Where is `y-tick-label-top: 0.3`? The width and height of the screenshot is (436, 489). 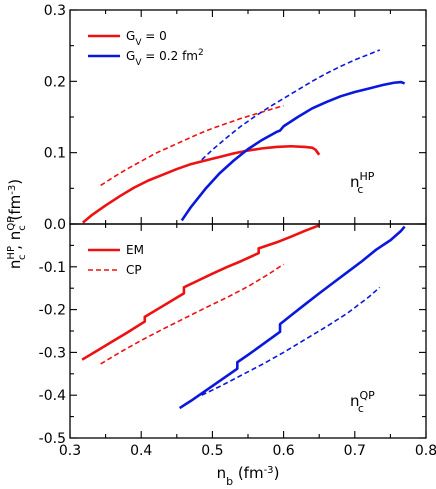
y-tick-label-top: 0.3 is located at coordinates (55, 11).